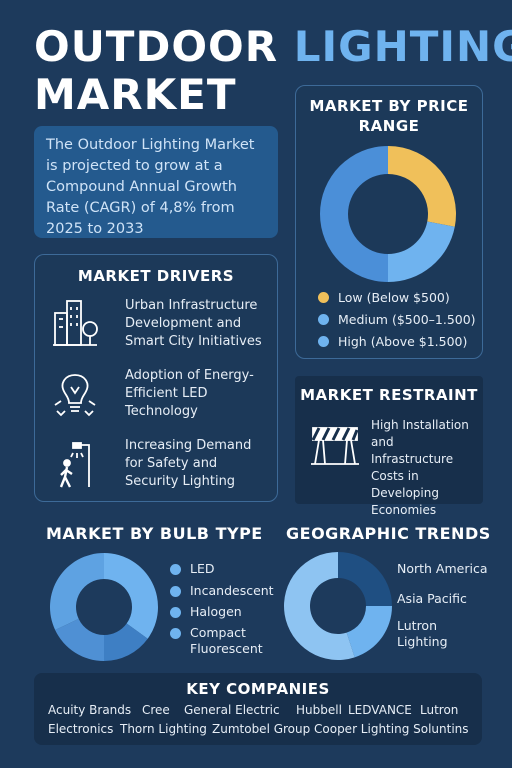  I want to click on donut-slice-lutron-lighting, so click(319, 606).